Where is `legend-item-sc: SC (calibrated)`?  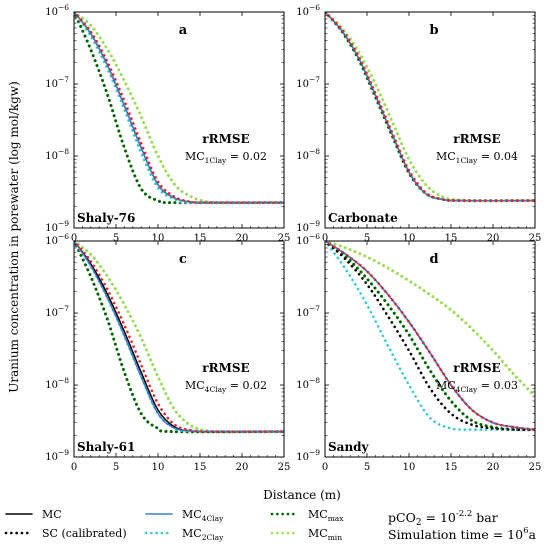 legend-item-sc: SC (calibrated) is located at coordinates (65, 533).